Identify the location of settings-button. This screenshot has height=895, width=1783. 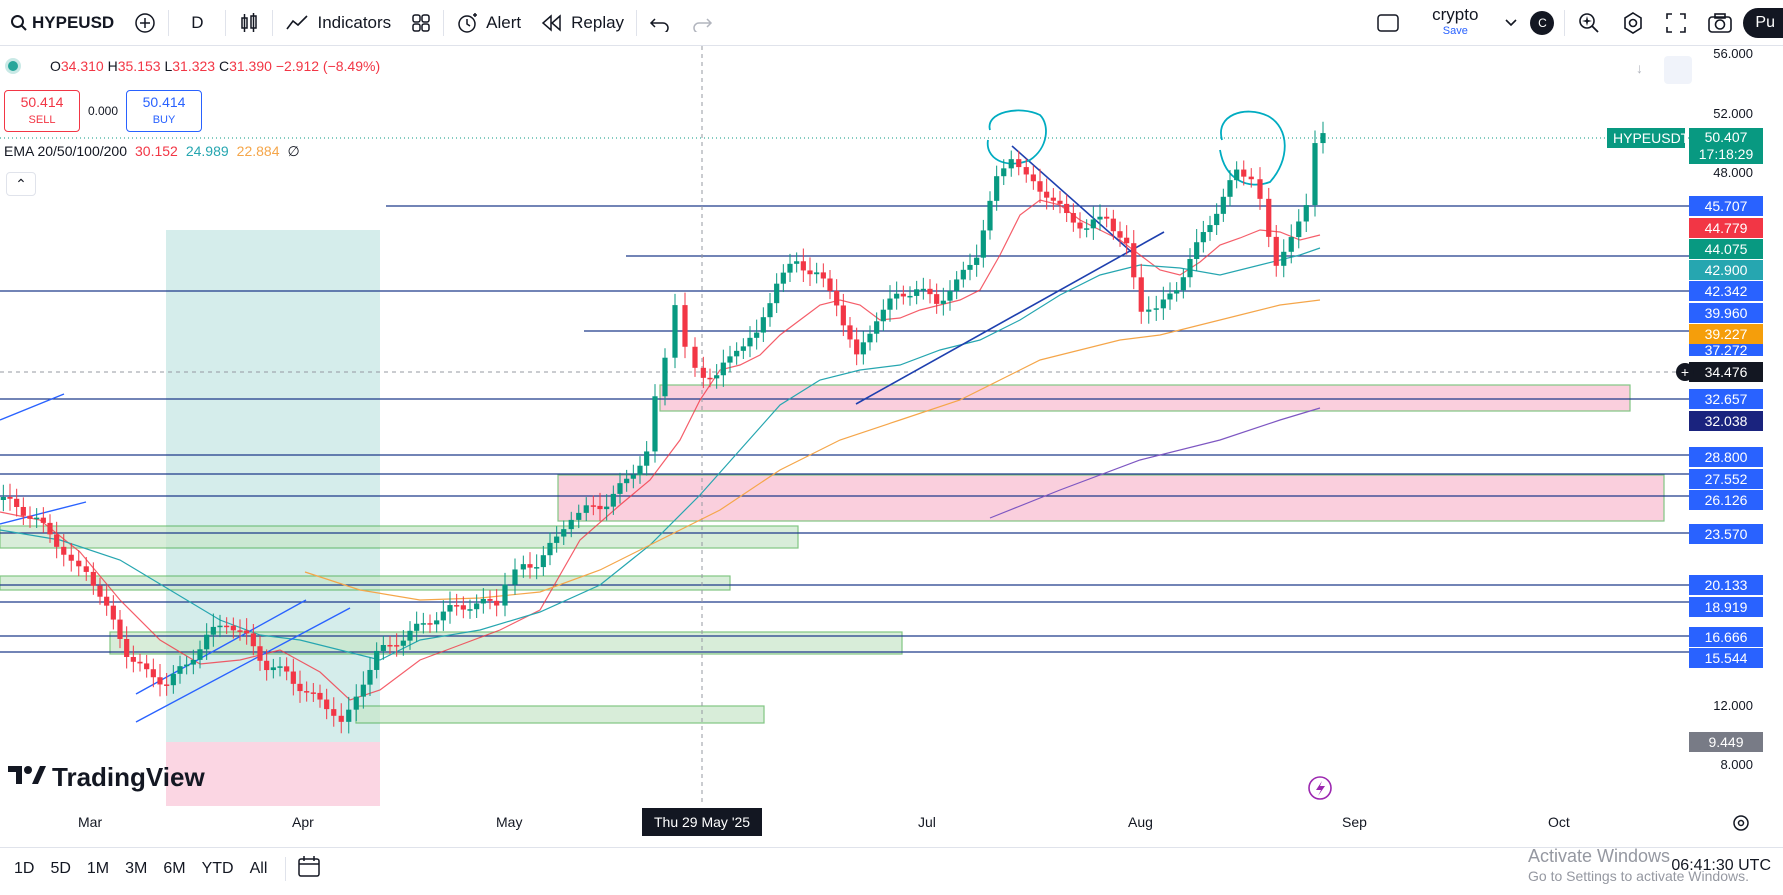
(1633, 23).